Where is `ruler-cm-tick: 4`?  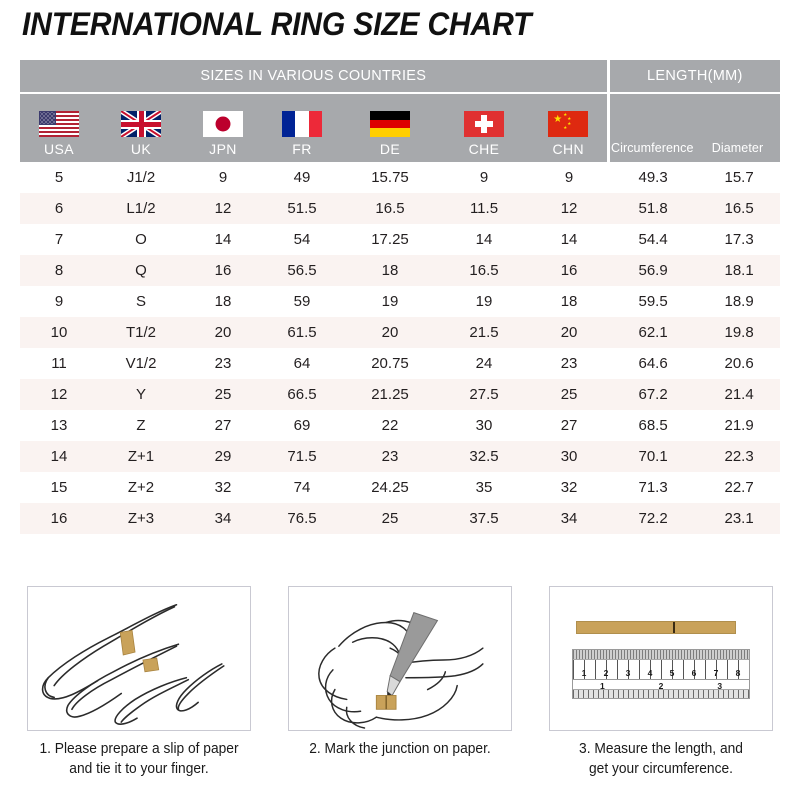
ruler-cm-tick: 4 is located at coordinates (650, 672).